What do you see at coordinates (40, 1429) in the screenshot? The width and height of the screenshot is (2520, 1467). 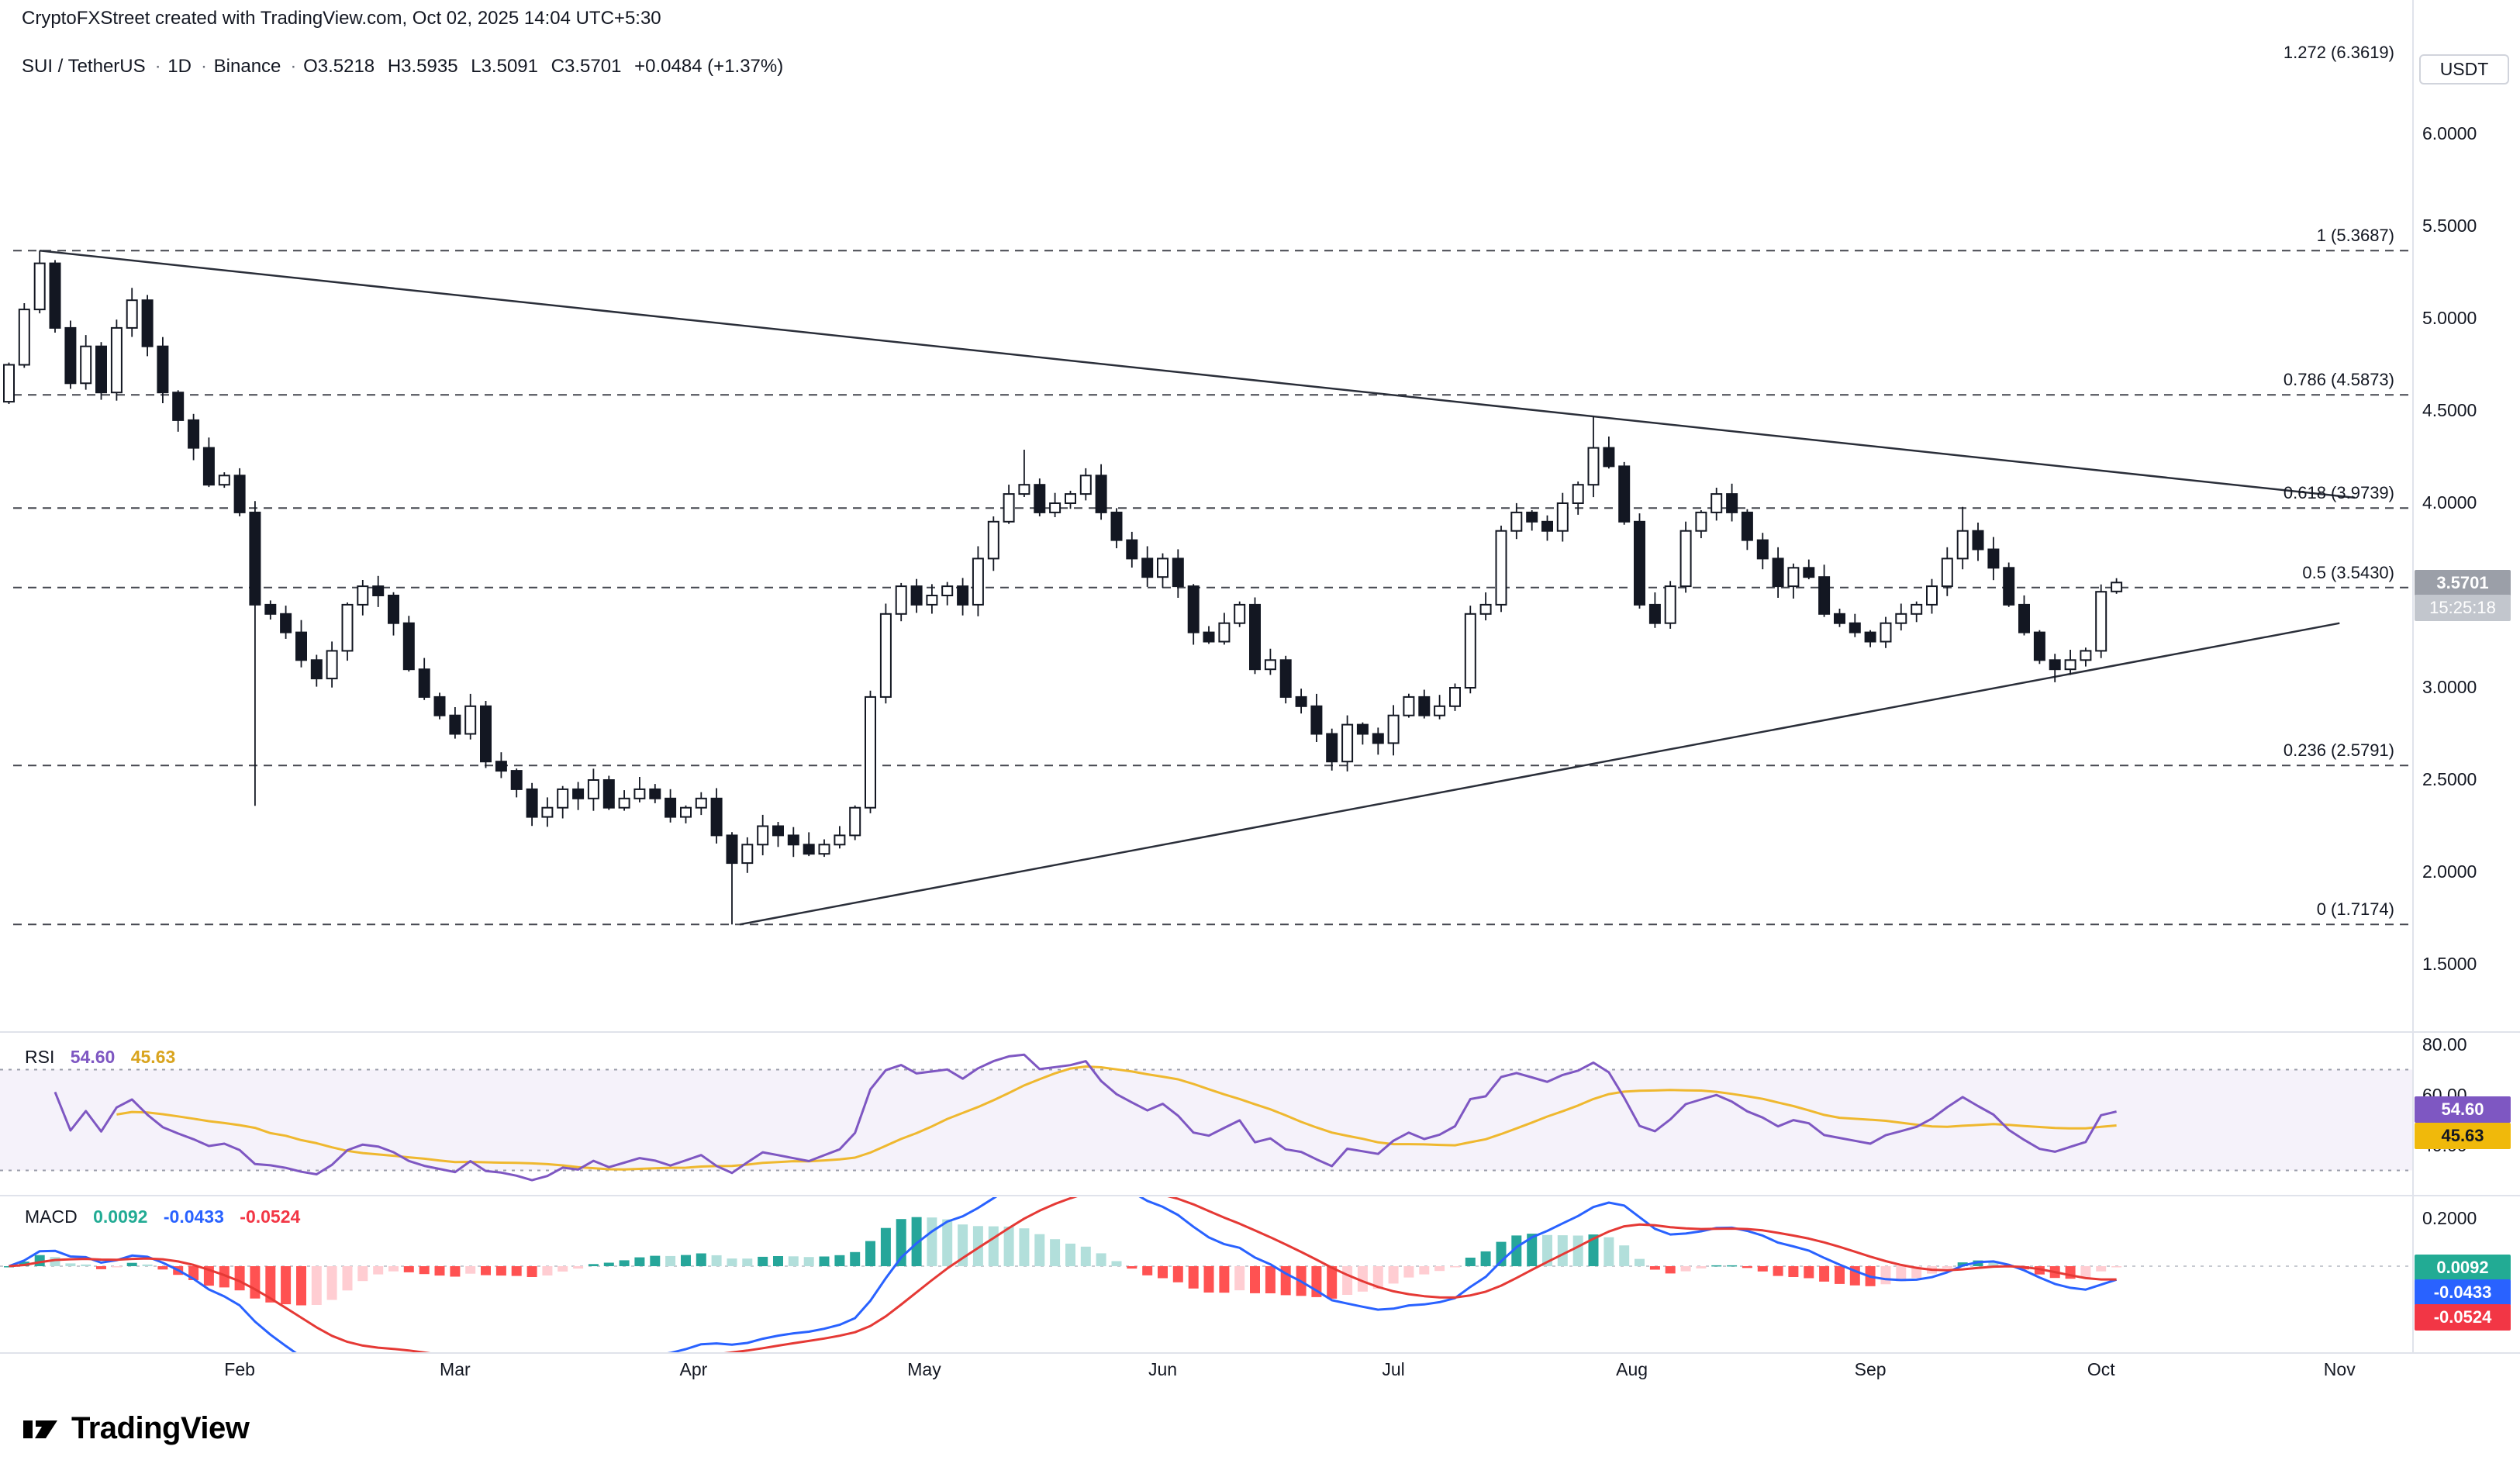 I see `tradingview-logo-icon` at bounding box center [40, 1429].